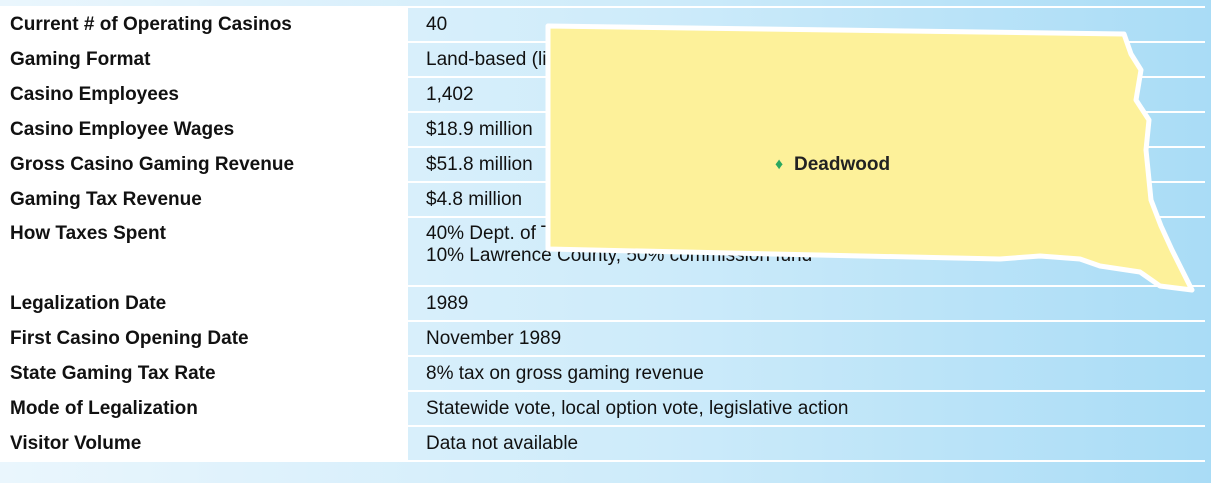 The height and width of the screenshot is (483, 1211). What do you see at coordinates (806, 373) in the screenshot?
I see `row-value: 8% tax on gross gaming revenue` at bounding box center [806, 373].